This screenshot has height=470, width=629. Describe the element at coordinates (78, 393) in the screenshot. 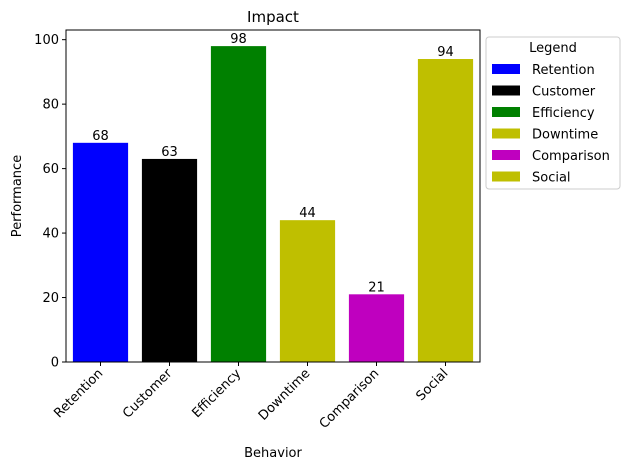

I see `x-tick-label-retention: Retention` at that location.